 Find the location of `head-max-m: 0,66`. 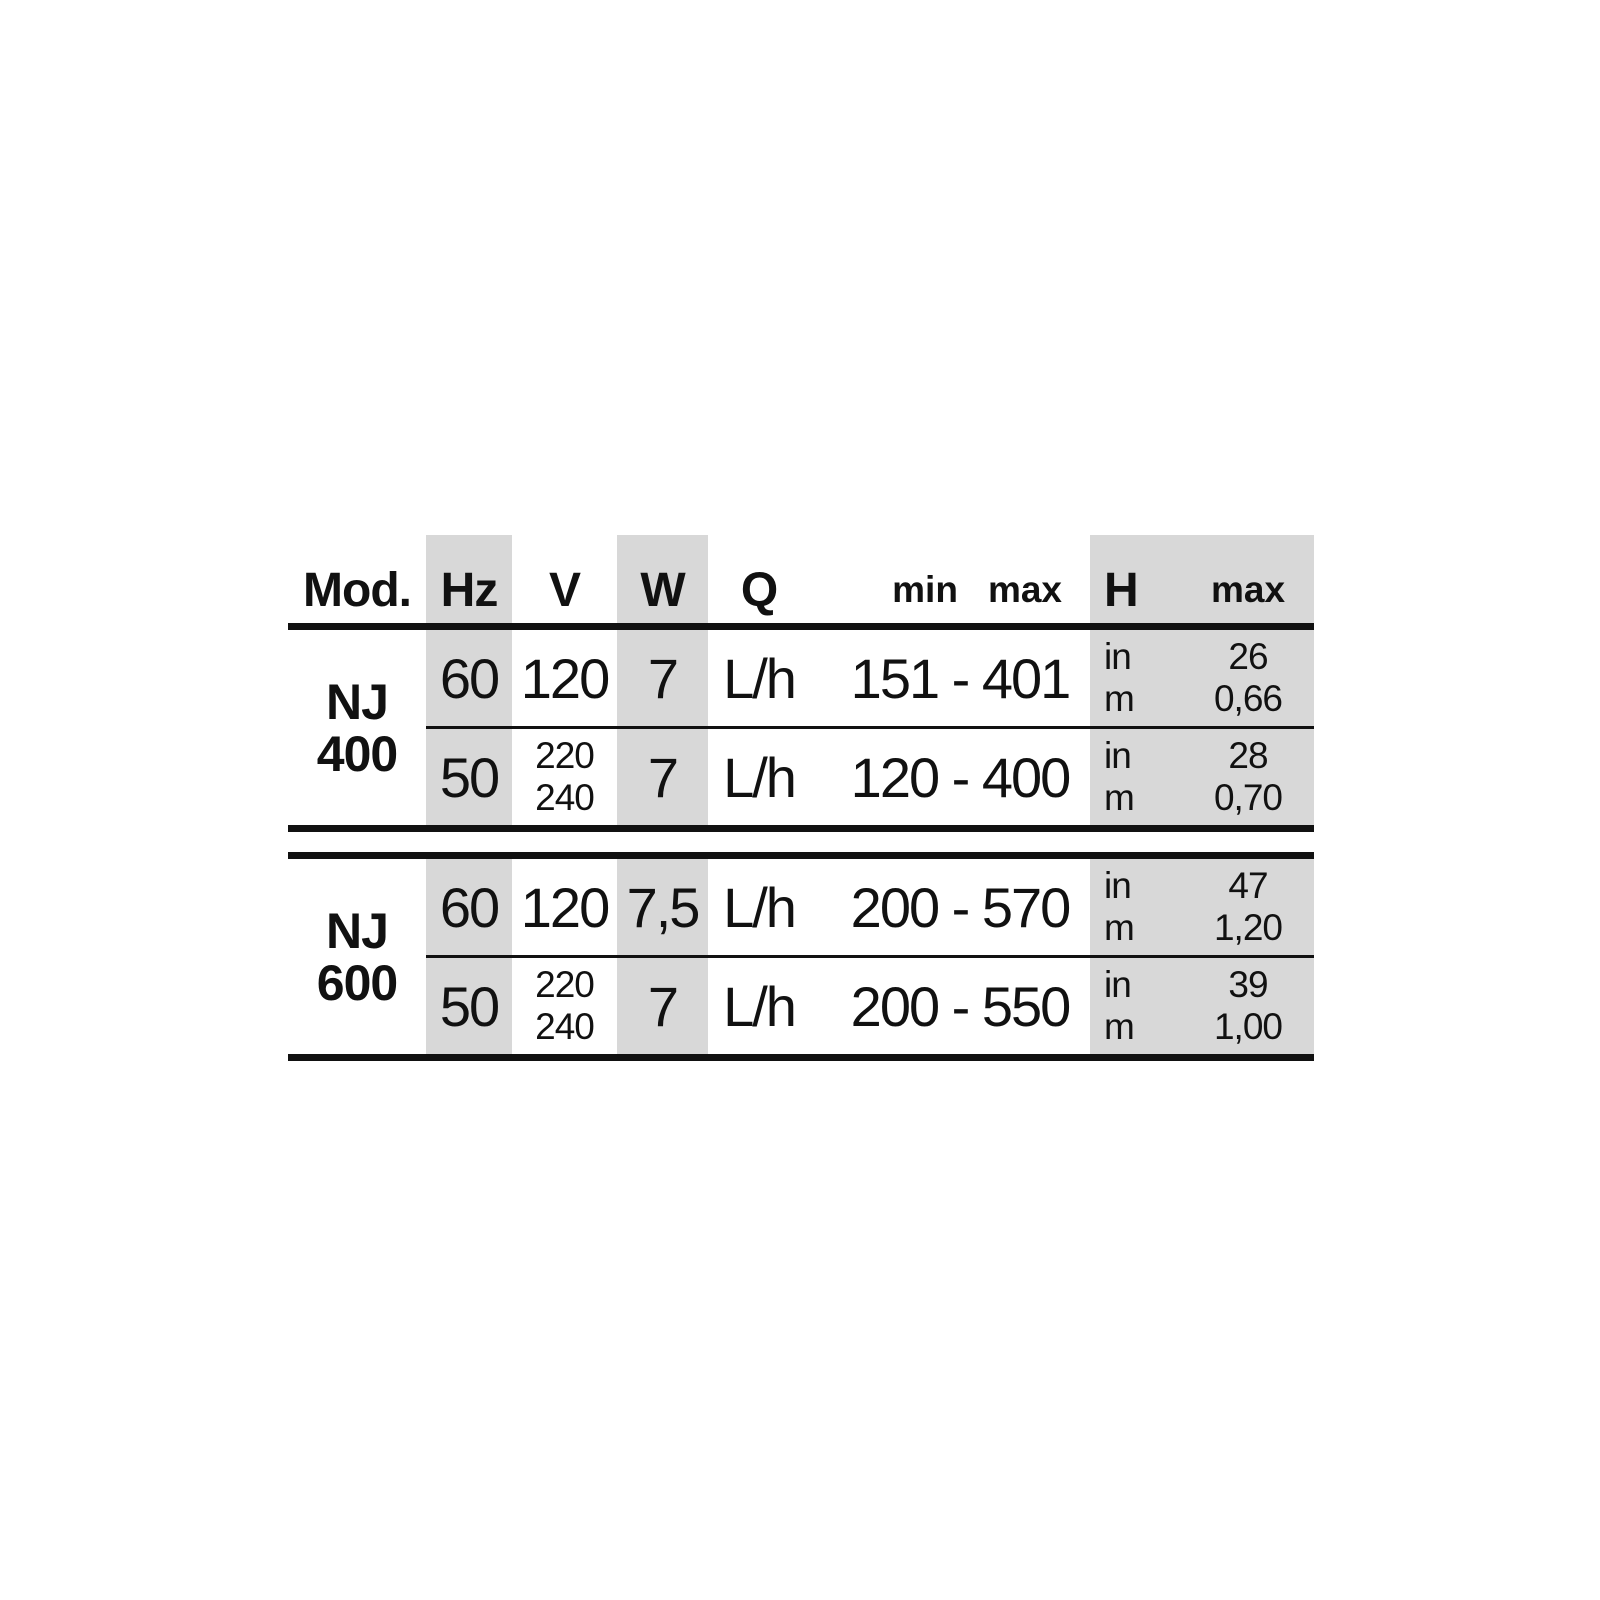

head-max-m: 0,66 is located at coordinates (1248, 698).